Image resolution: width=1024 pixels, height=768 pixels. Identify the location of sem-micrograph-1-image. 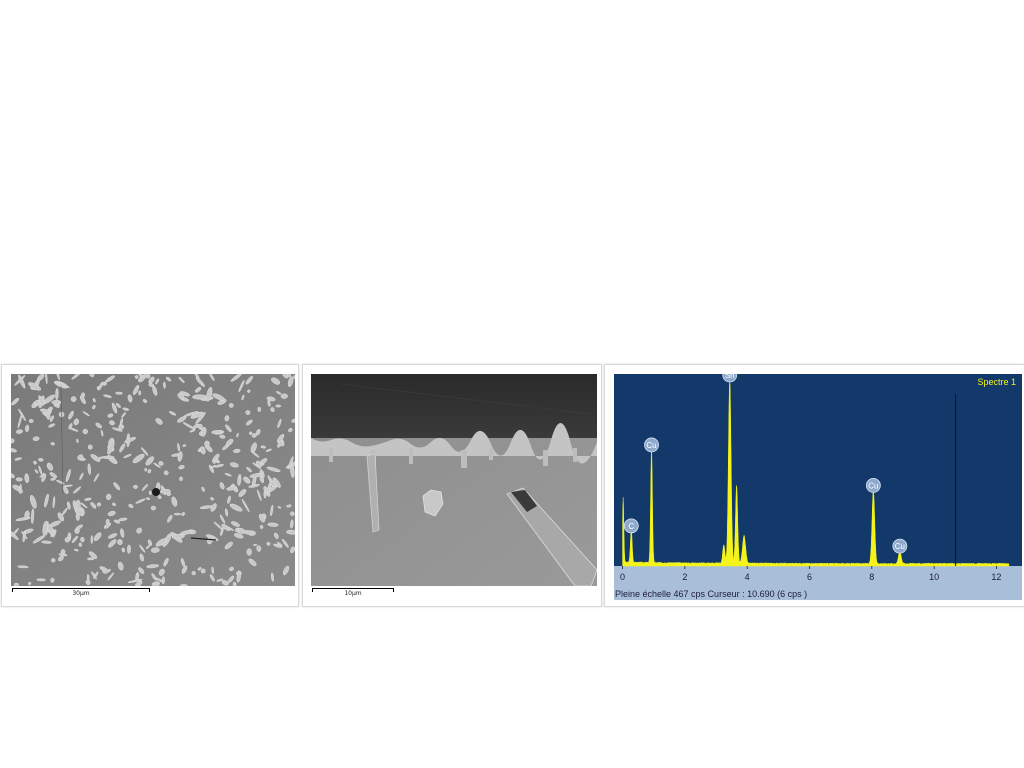
(153, 480).